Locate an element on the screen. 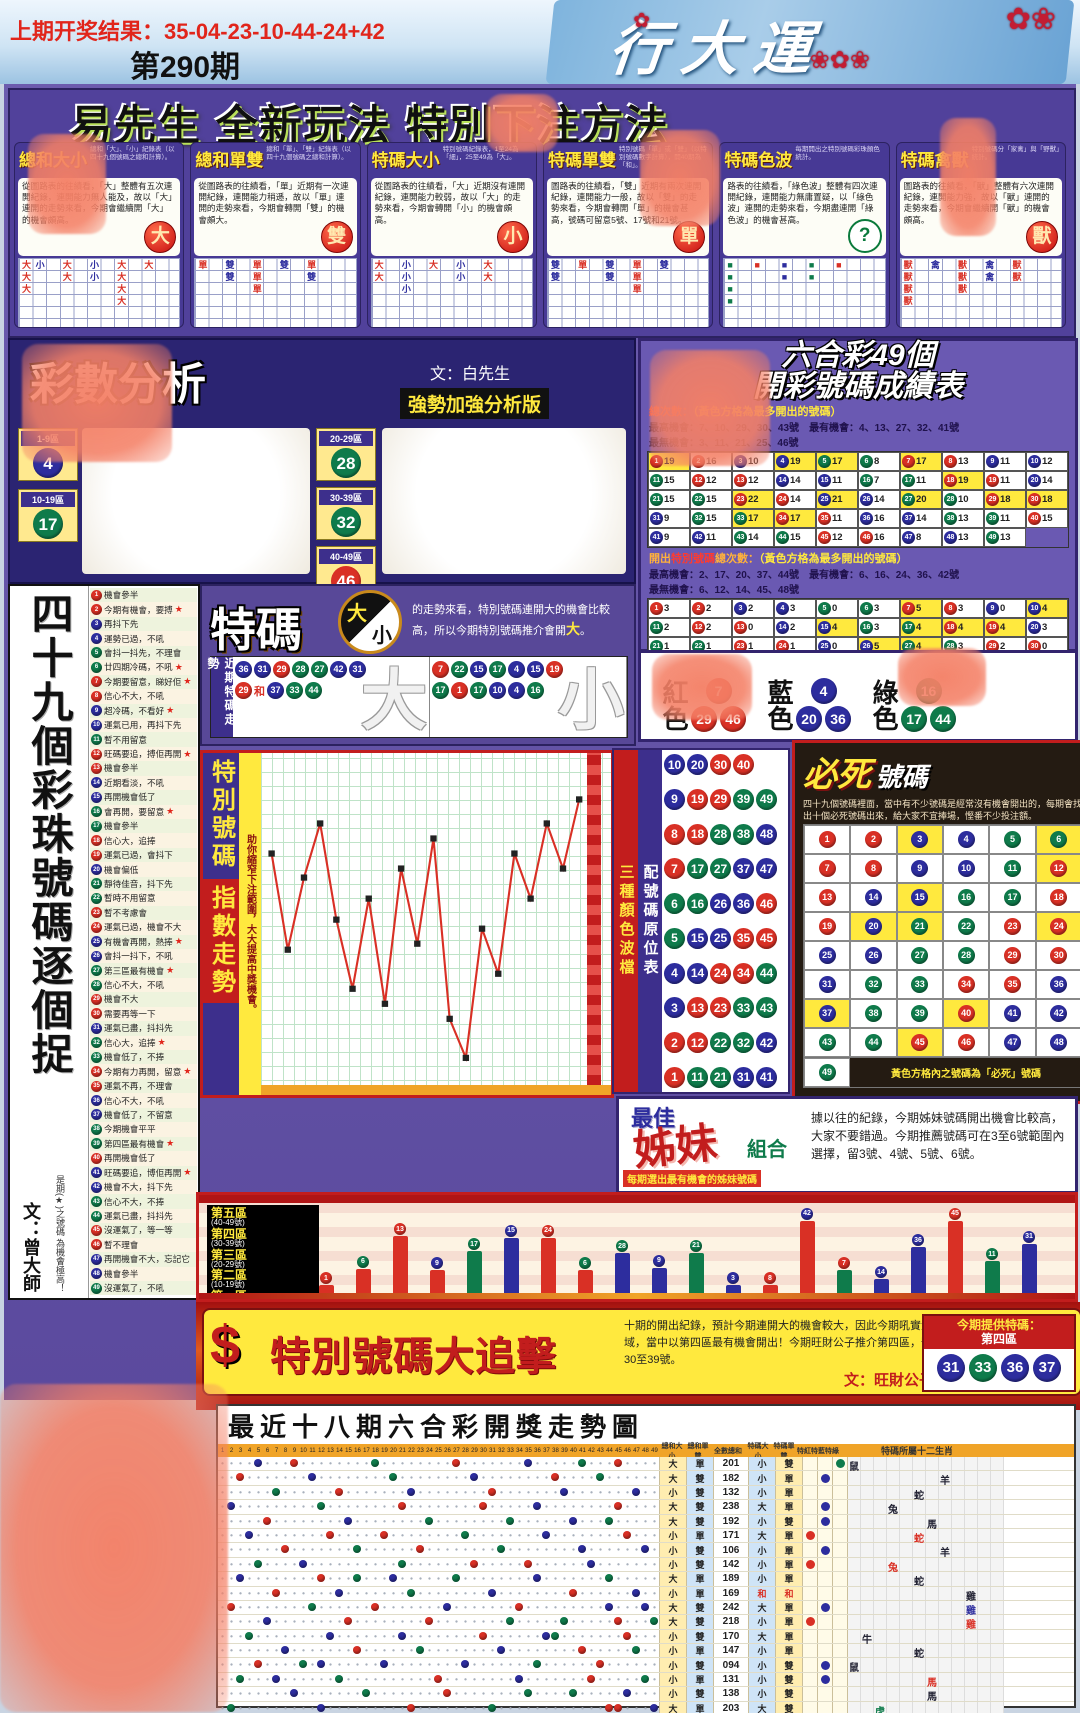 Image resolution: width=1080 pixels, height=1713 pixels. trend-cell: 142 is located at coordinates (730, 1564).